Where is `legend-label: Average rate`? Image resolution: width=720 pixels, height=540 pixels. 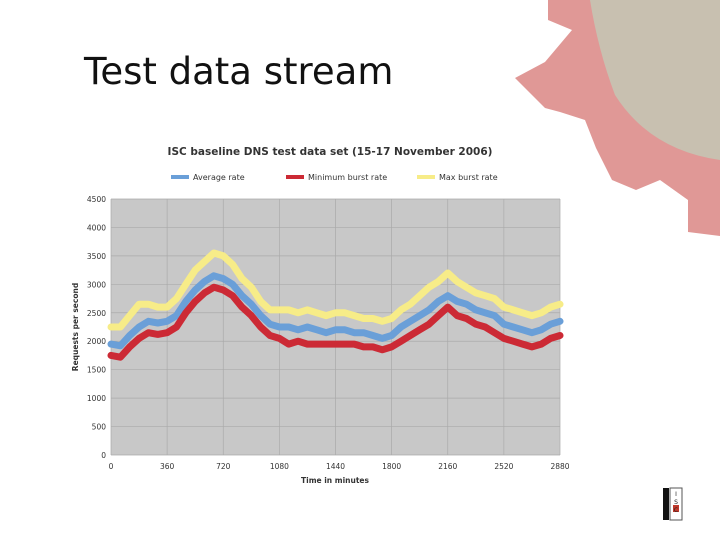
legend-label: Average rate is located at coordinates (219, 177).